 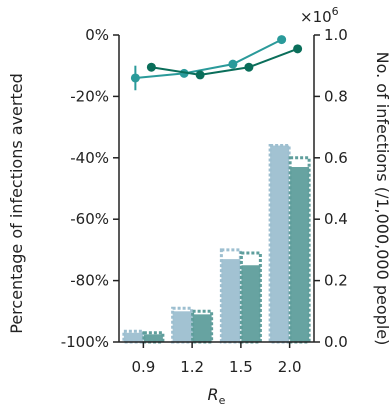 I want to click on x-tick-label: 2.0, so click(x=290, y=367).